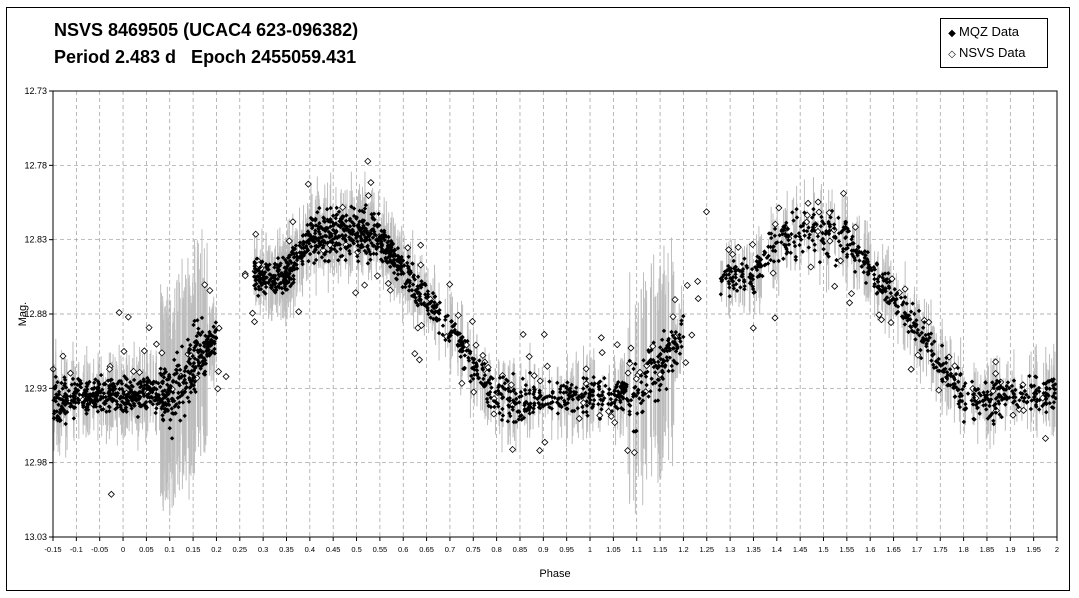  I want to click on chart-title: NSVS 8469505 (UCAC4 623-096382), so click(206, 30).